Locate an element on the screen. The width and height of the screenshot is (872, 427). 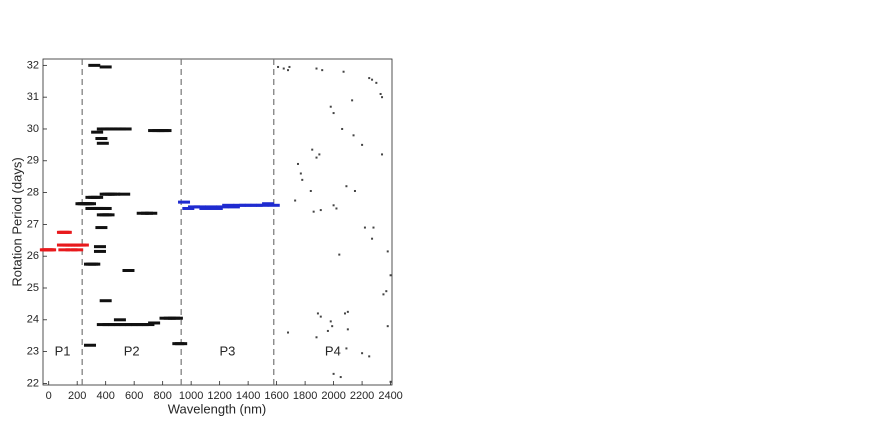
y-tick-label: 22 is located at coordinates (33, 383).